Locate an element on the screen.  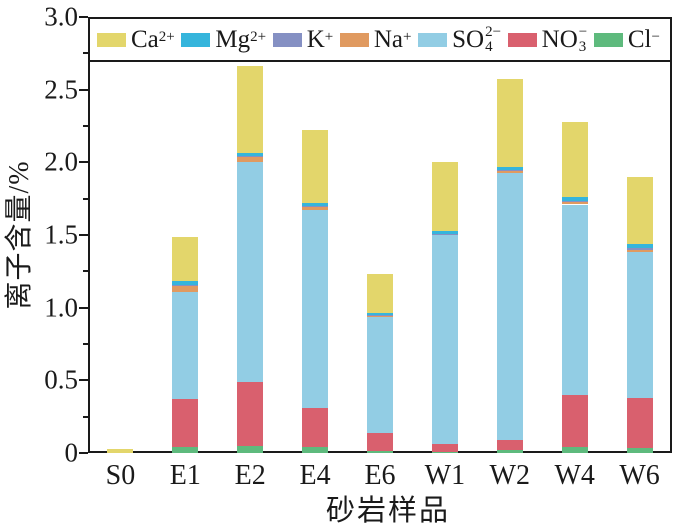
segment-Na+-E2 is located at coordinates (250, 159).